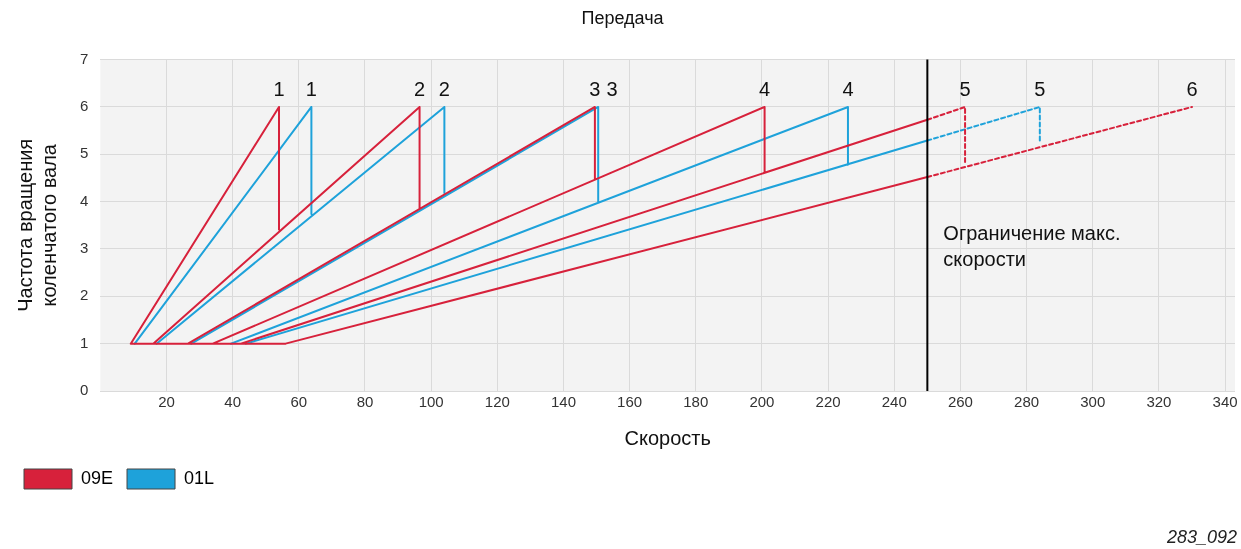 This screenshot has width=1241, height=549. What do you see at coordinates (1225, 402) in the screenshot?
I see `x-tick-label: 340` at bounding box center [1225, 402].